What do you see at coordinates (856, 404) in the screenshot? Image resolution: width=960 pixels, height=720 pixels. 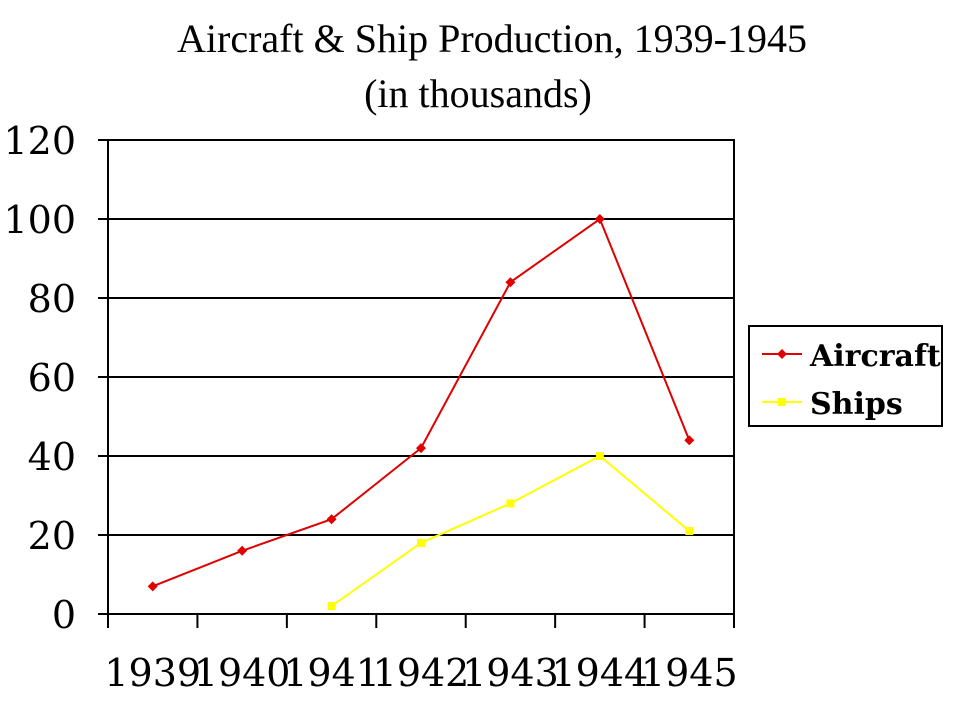 I see `legend-ships-label: Ships` at bounding box center [856, 404].